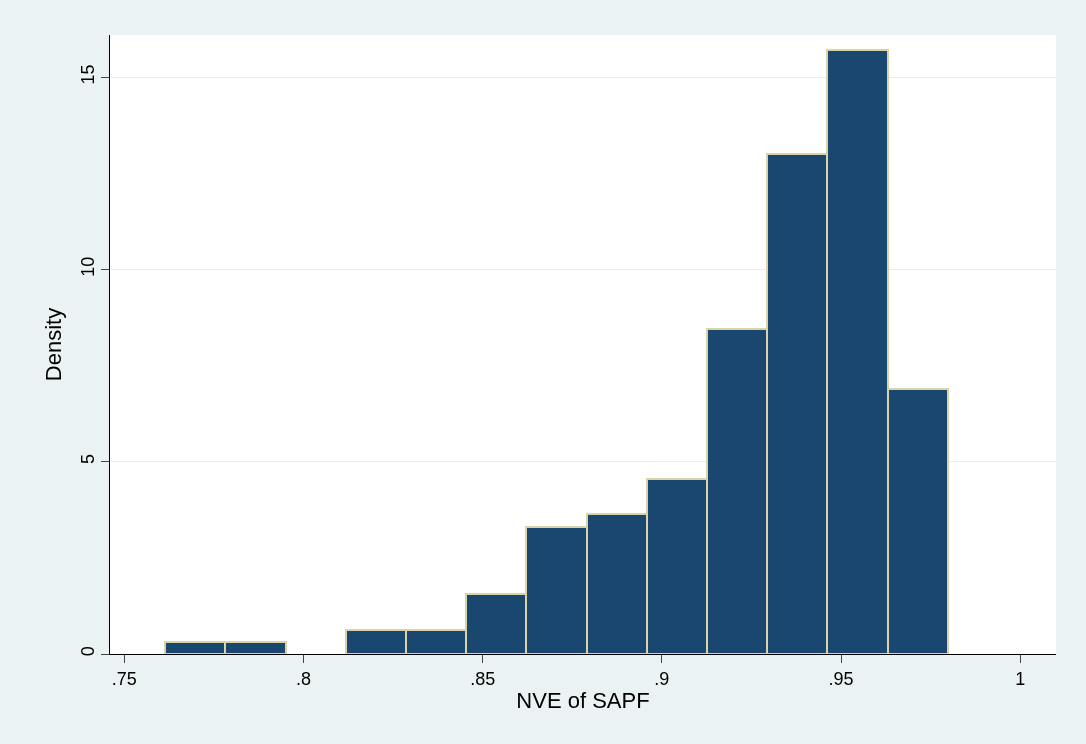 Image resolution: width=1086 pixels, height=744 pixels. Describe the element at coordinates (841, 678) in the screenshot. I see `x-tick-label: .95` at that location.